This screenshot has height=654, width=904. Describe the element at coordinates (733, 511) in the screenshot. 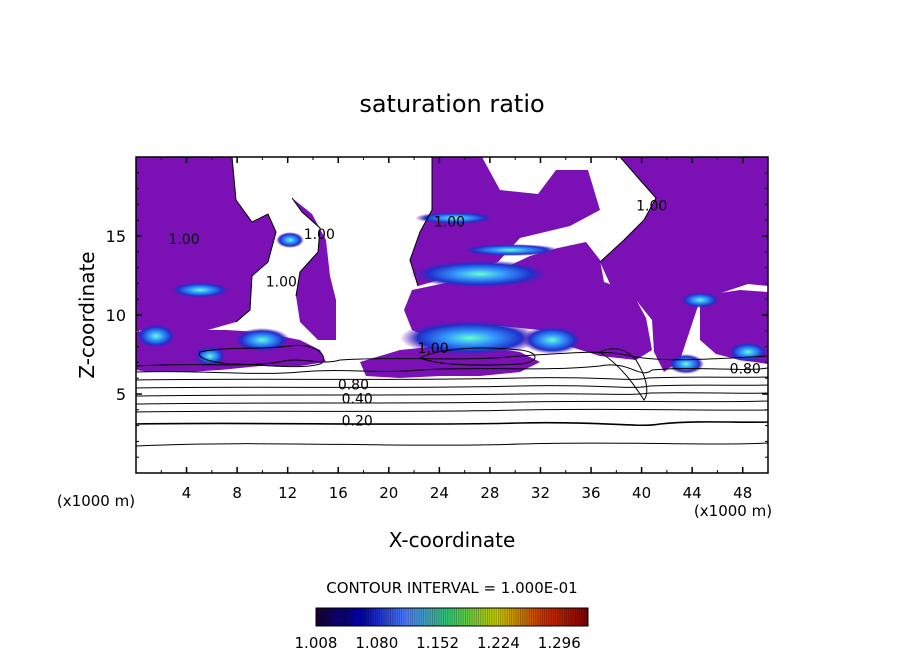

I see `x-axis-unit: (x1000 m)` at that location.